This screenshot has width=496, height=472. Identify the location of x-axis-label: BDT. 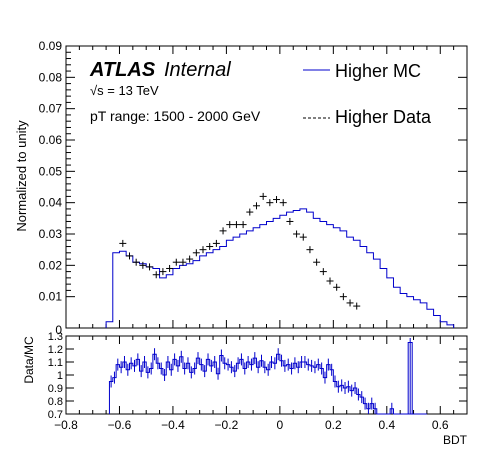
(455, 440).